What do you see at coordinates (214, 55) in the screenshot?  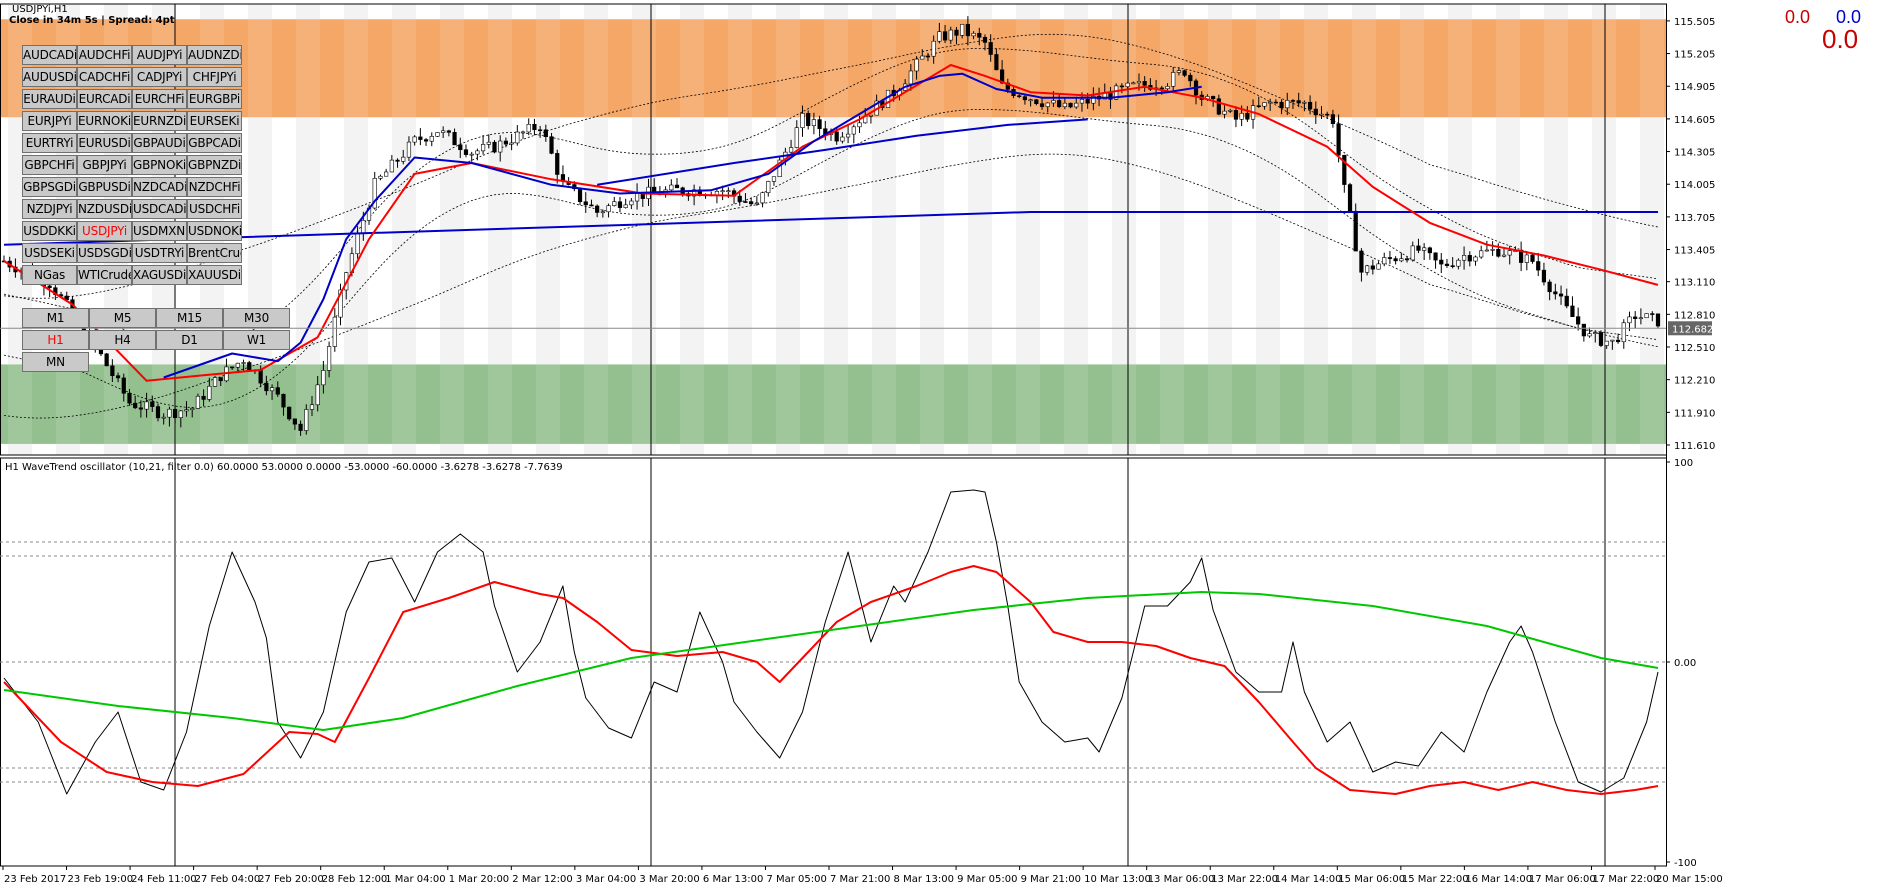 I see `symbol-button-audnzdi: AUDNZDi` at bounding box center [214, 55].